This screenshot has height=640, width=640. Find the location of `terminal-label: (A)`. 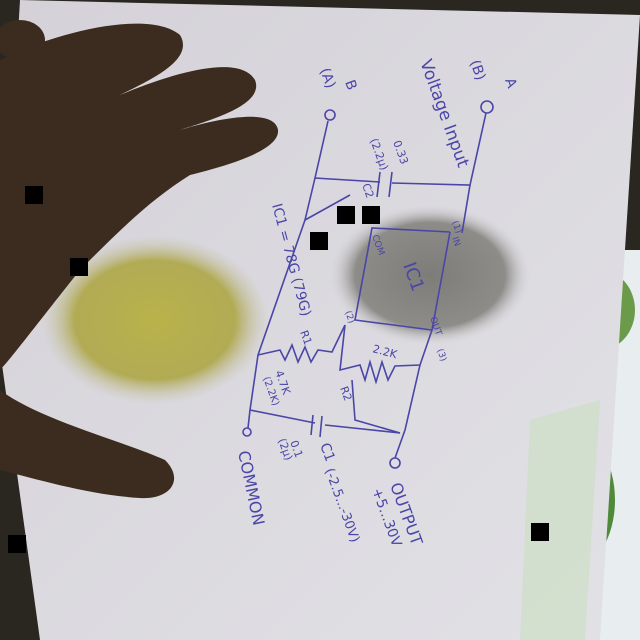

terminal-label: (A) is located at coordinates (327, 78).